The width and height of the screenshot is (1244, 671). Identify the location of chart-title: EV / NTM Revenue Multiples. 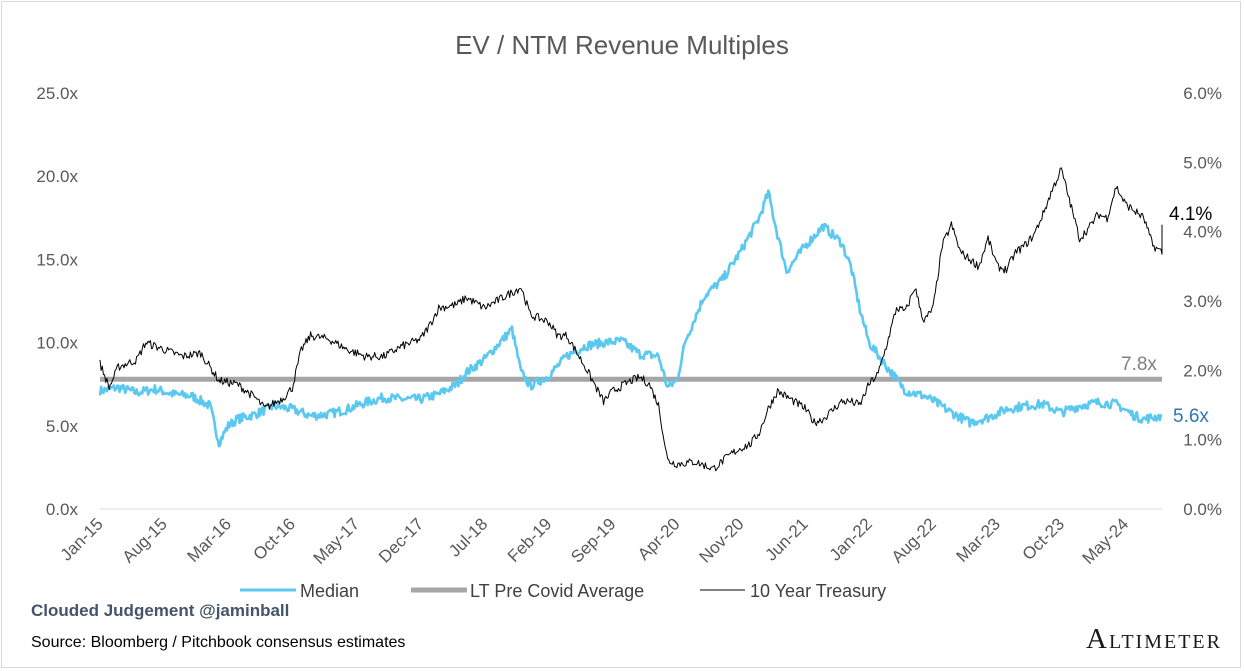
(622, 45).